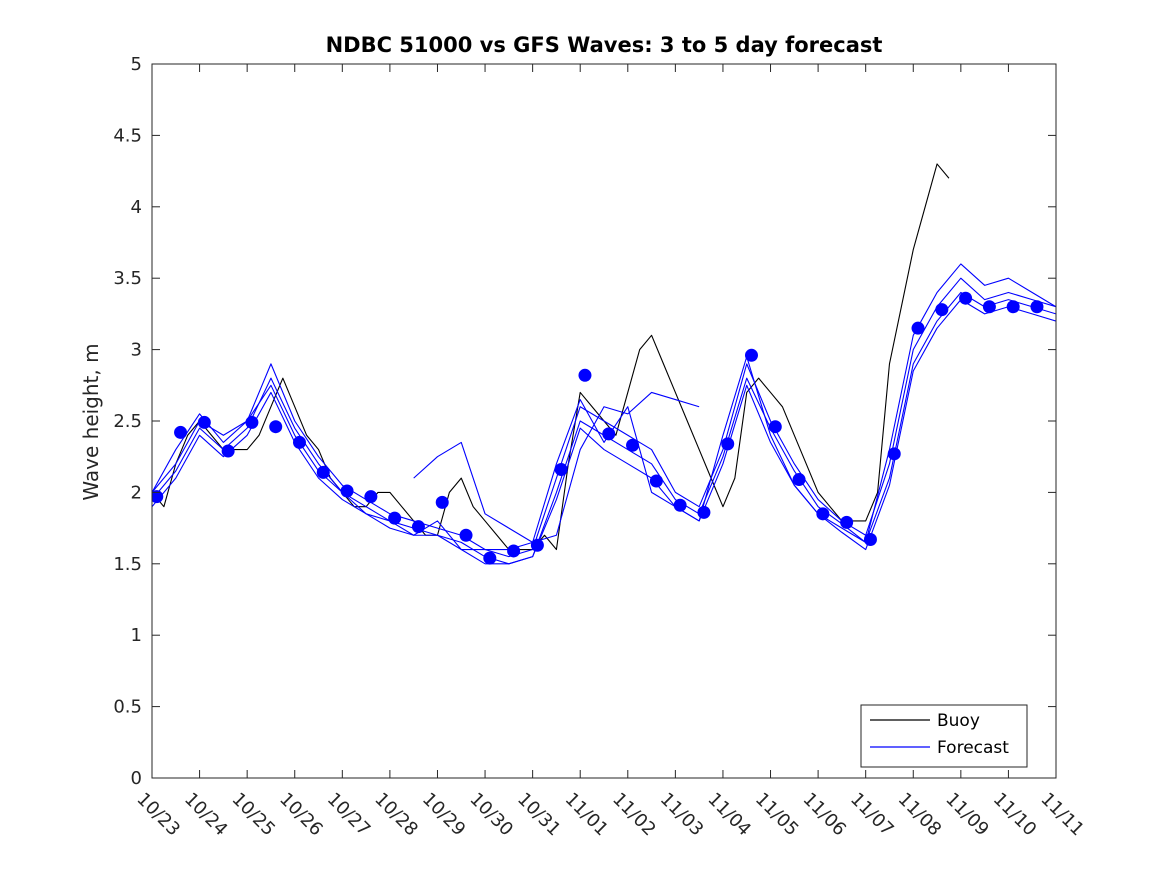 This screenshot has height=875, width=1167. I want to click on legend-box, so click(944, 736).